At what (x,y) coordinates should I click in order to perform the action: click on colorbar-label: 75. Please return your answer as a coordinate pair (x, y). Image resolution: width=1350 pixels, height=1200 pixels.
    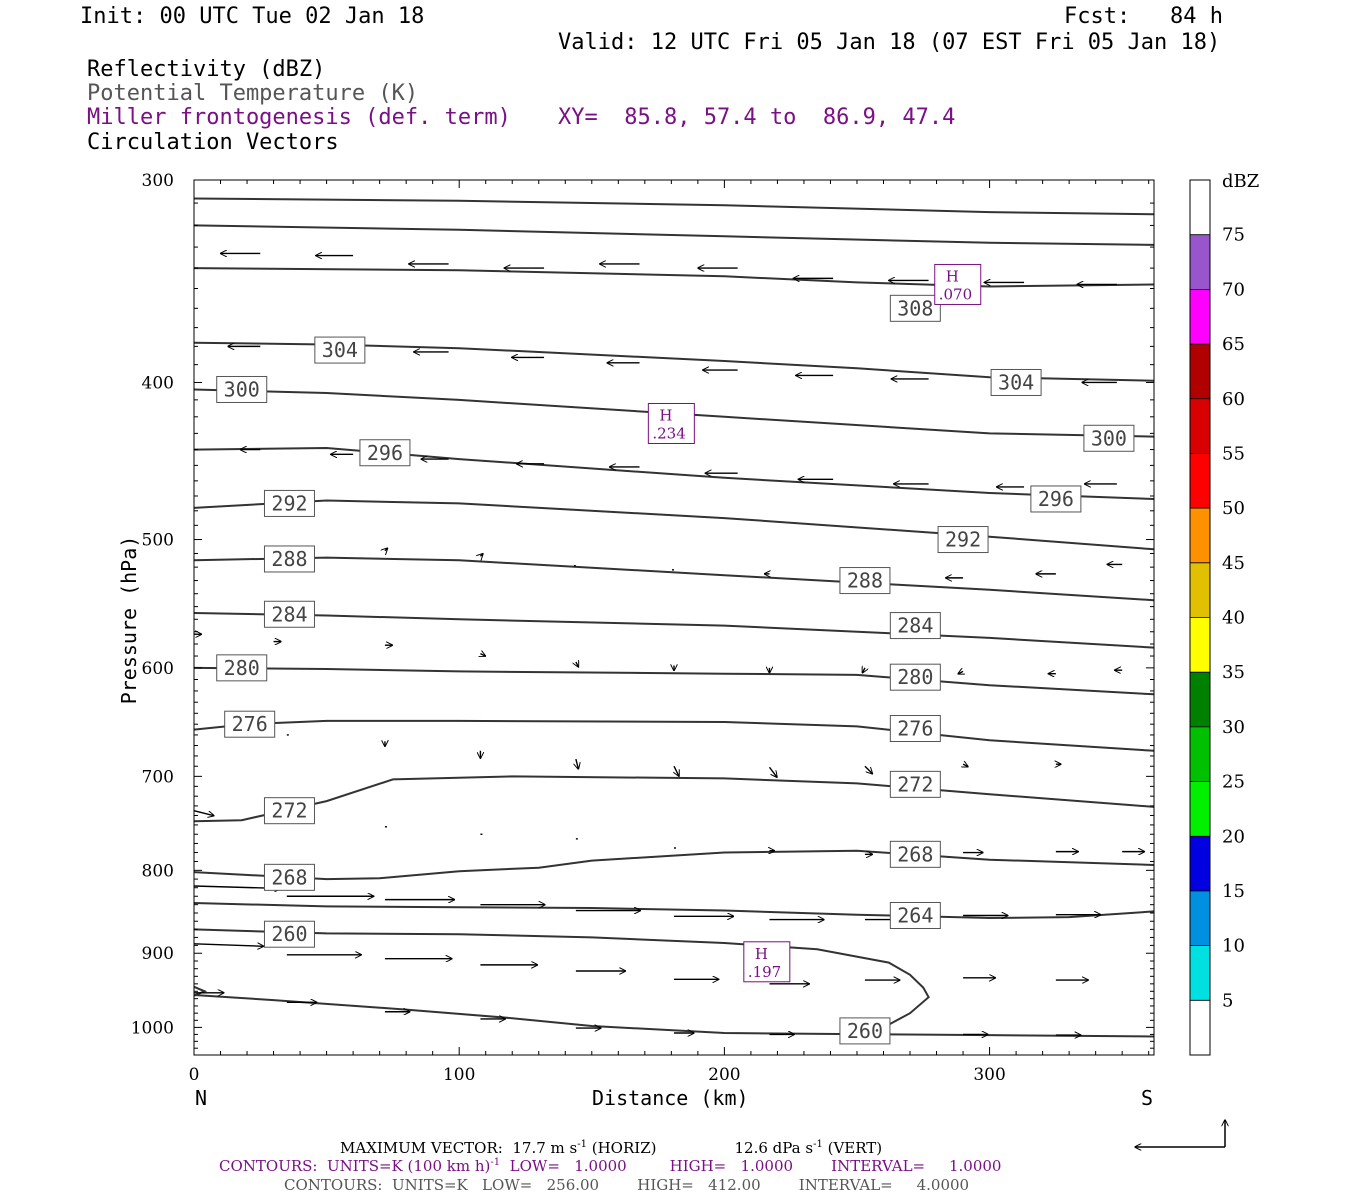
    Looking at the image, I should click on (1233, 235).